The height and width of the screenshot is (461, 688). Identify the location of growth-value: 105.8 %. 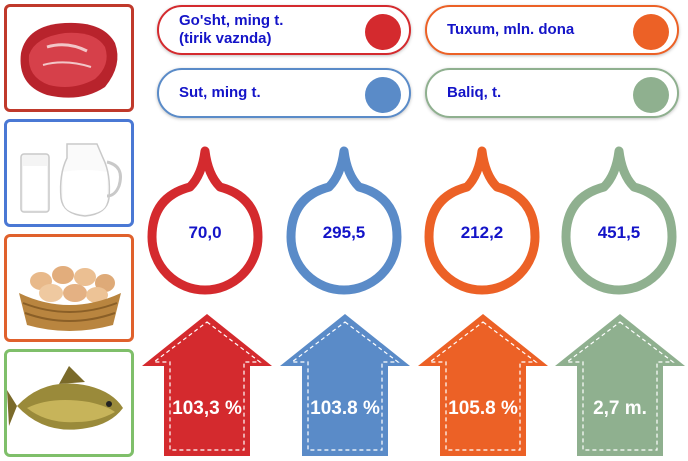
(483, 408).